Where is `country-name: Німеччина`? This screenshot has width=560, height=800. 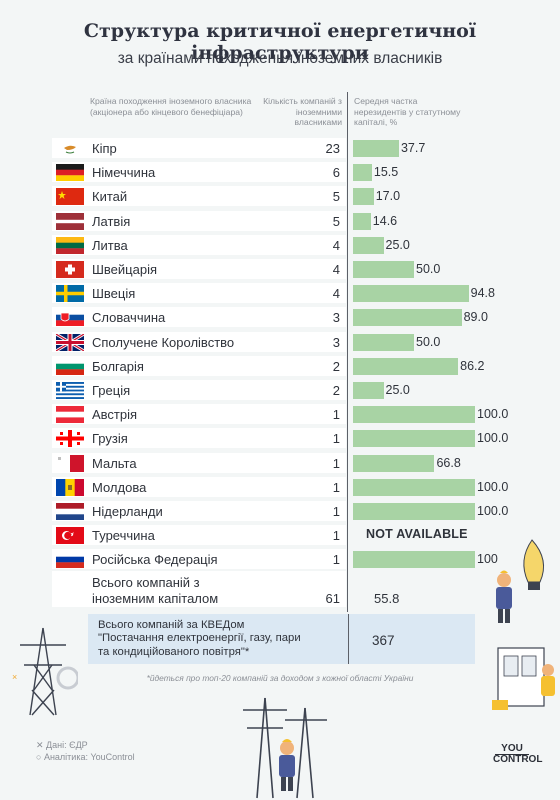 country-name: Німеччина is located at coordinates (124, 173).